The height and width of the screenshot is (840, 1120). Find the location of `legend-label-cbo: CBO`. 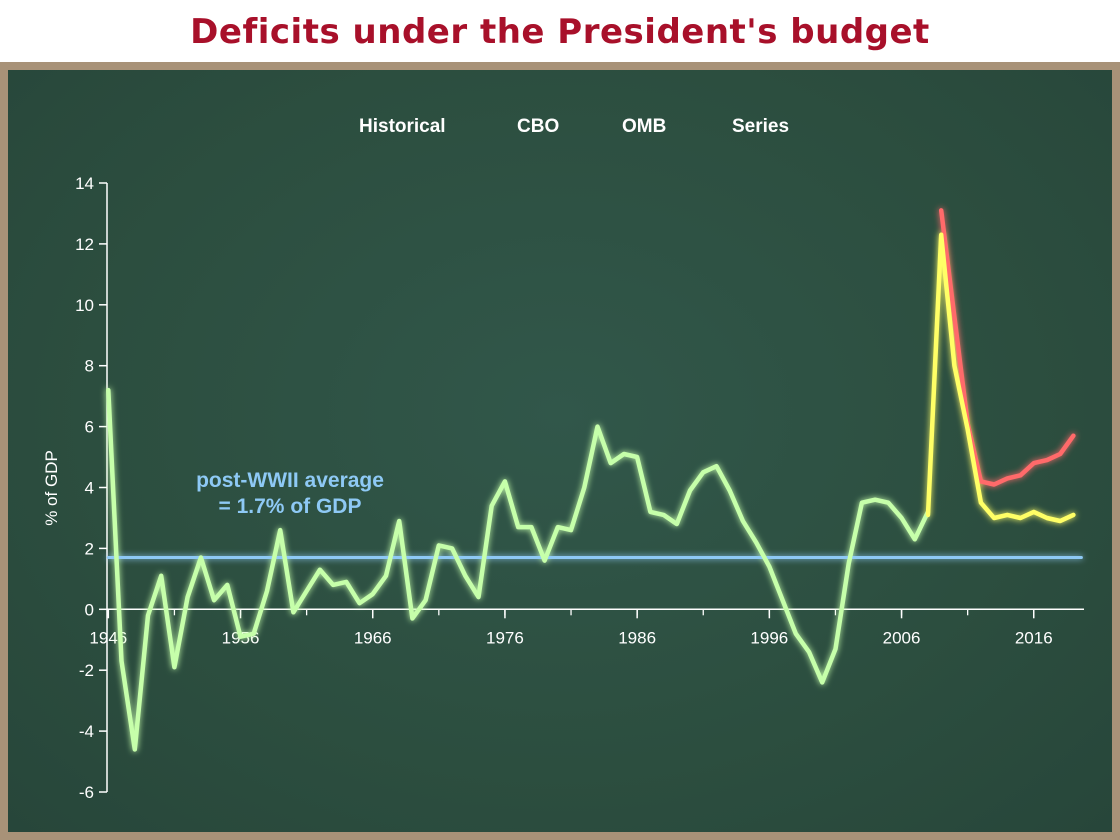

legend-label-cbo: CBO is located at coordinates (538, 126).